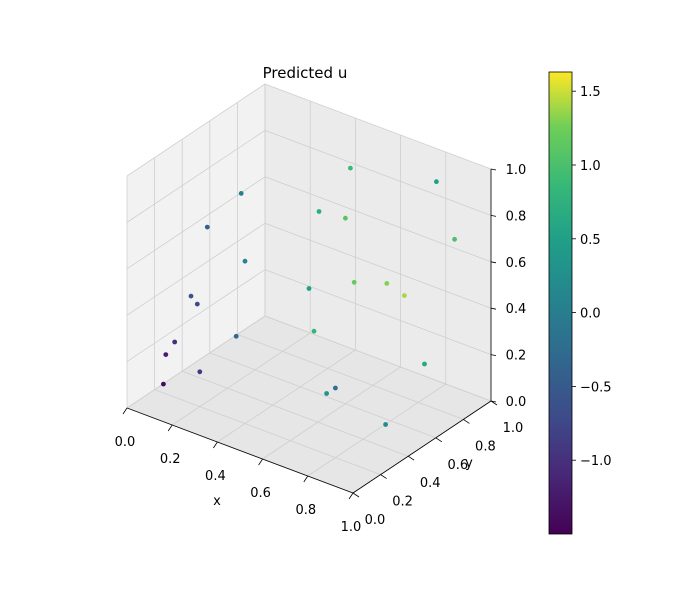  What do you see at coordinates (422, 447) in the screenshot?
I see `y-axis-line` at bounding box center [422, 447].